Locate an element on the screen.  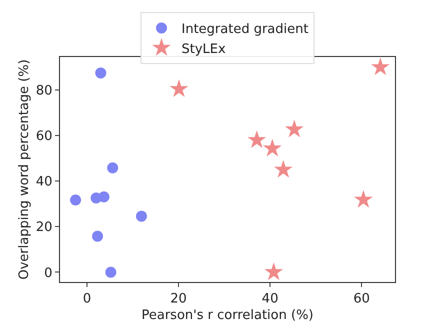
legend-label: StyLEx is located at coordinates (204, 49).